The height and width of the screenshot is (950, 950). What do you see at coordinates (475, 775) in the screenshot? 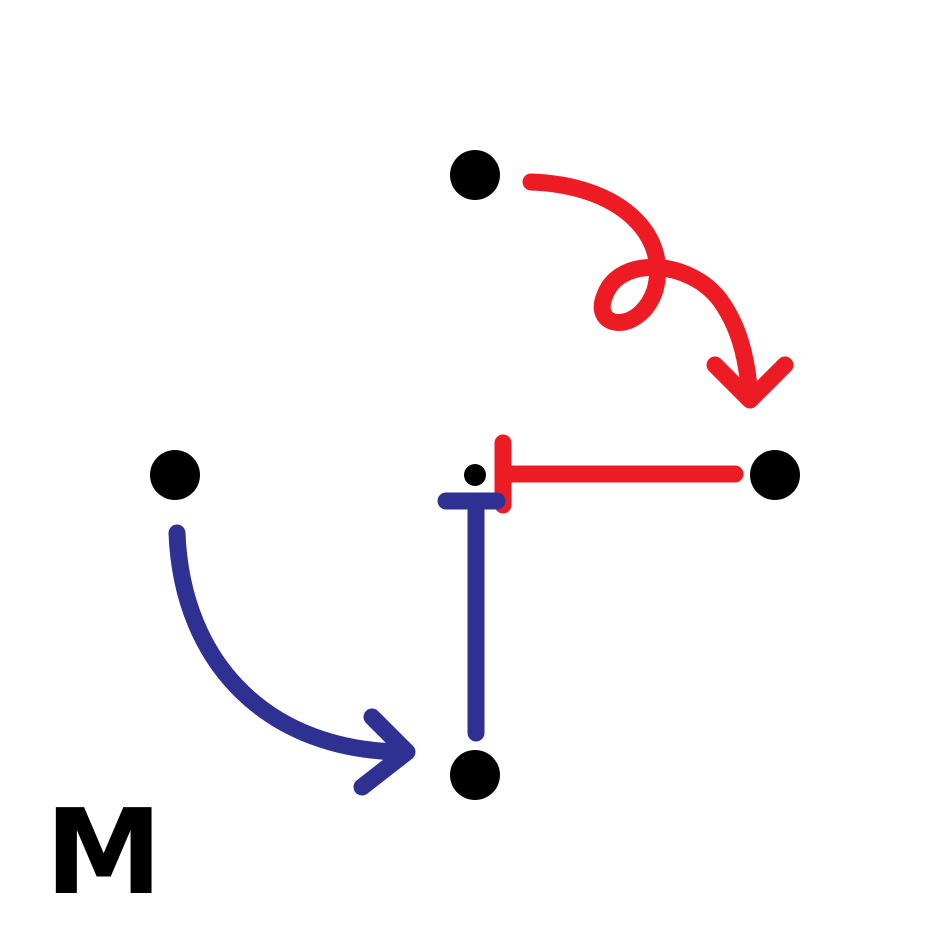
I see `node-bottom` at bounding box center [475, 775].